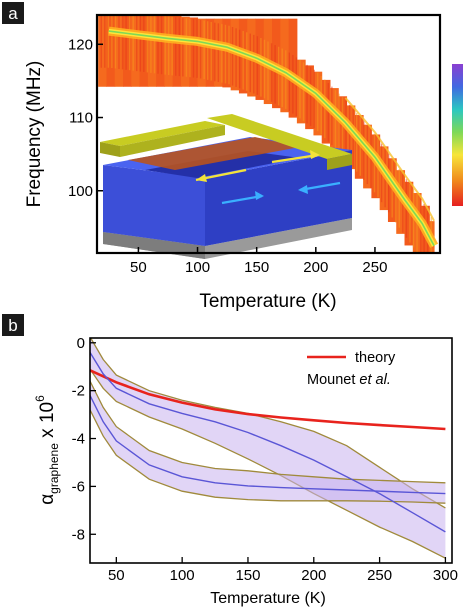  I want to click on substrate-arrow-left, so click(242, 199).